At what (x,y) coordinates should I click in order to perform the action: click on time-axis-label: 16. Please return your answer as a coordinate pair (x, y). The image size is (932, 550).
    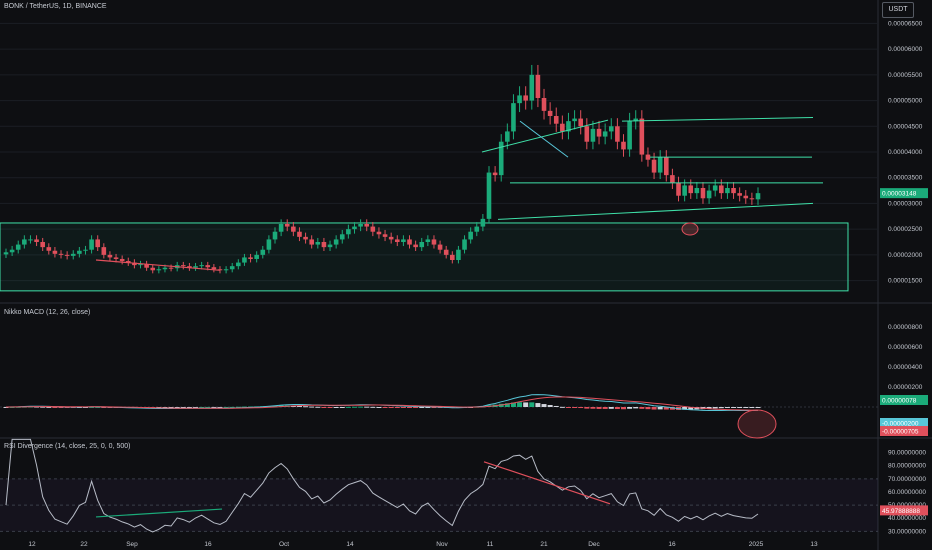
    Looking at the image, I should click on (672, 544).